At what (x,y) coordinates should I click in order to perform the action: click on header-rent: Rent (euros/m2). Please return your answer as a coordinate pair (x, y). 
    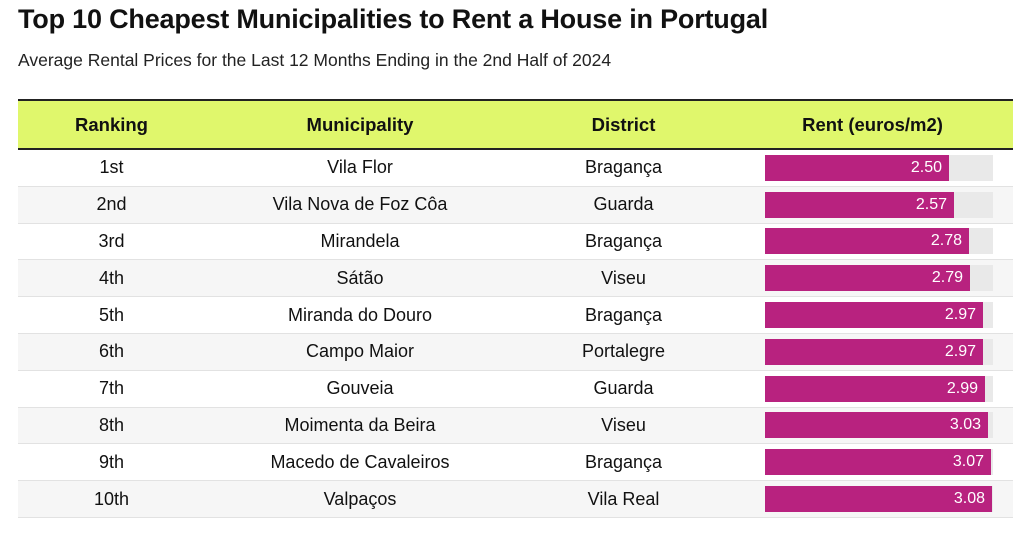
    Looking at the image, I should click on (872, 124).